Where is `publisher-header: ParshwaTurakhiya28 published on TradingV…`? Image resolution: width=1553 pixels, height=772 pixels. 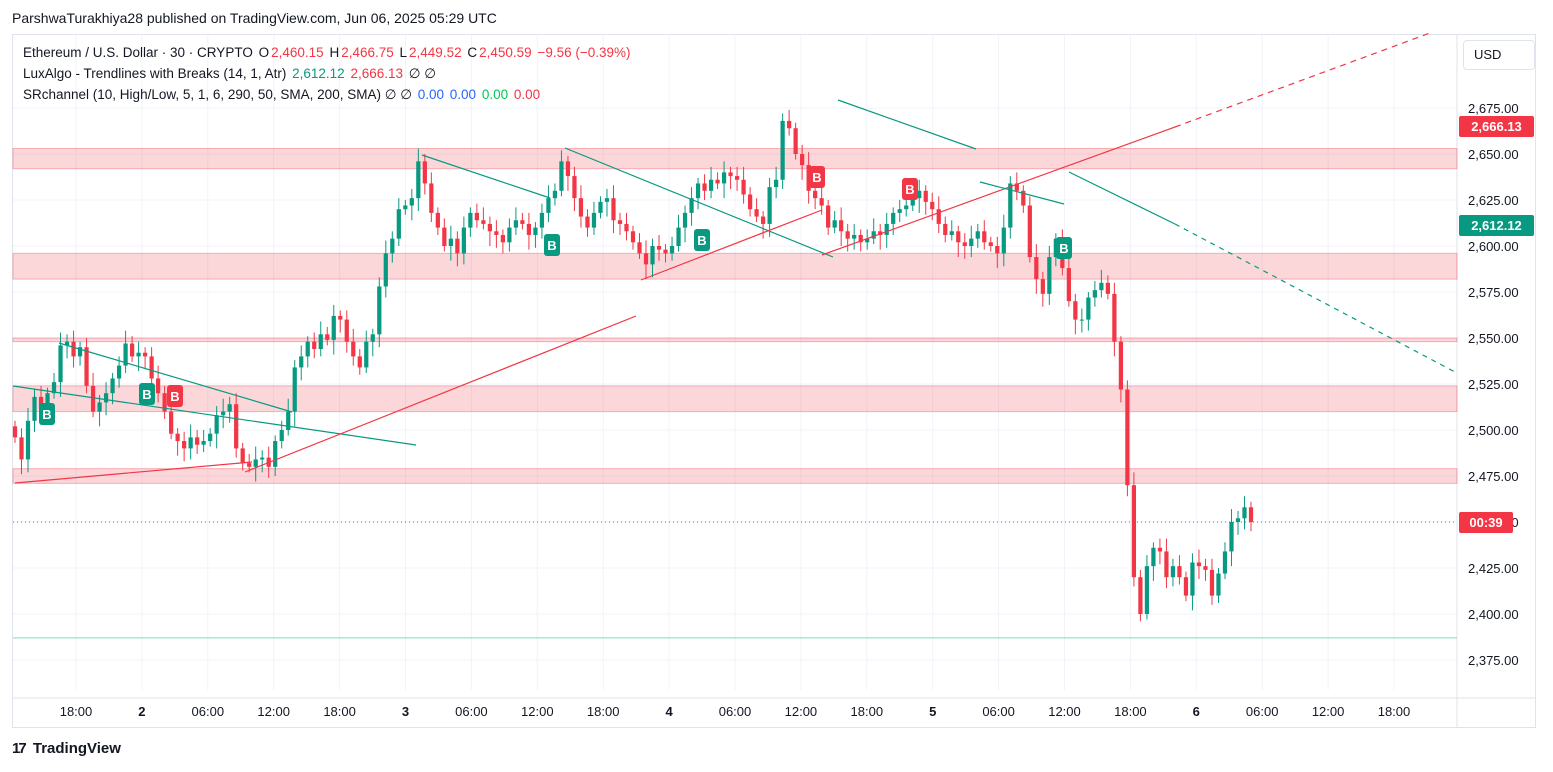
publisher-header: ParshwaTurakhiya28 published on TradingV… is located at coordinates (254, 18).